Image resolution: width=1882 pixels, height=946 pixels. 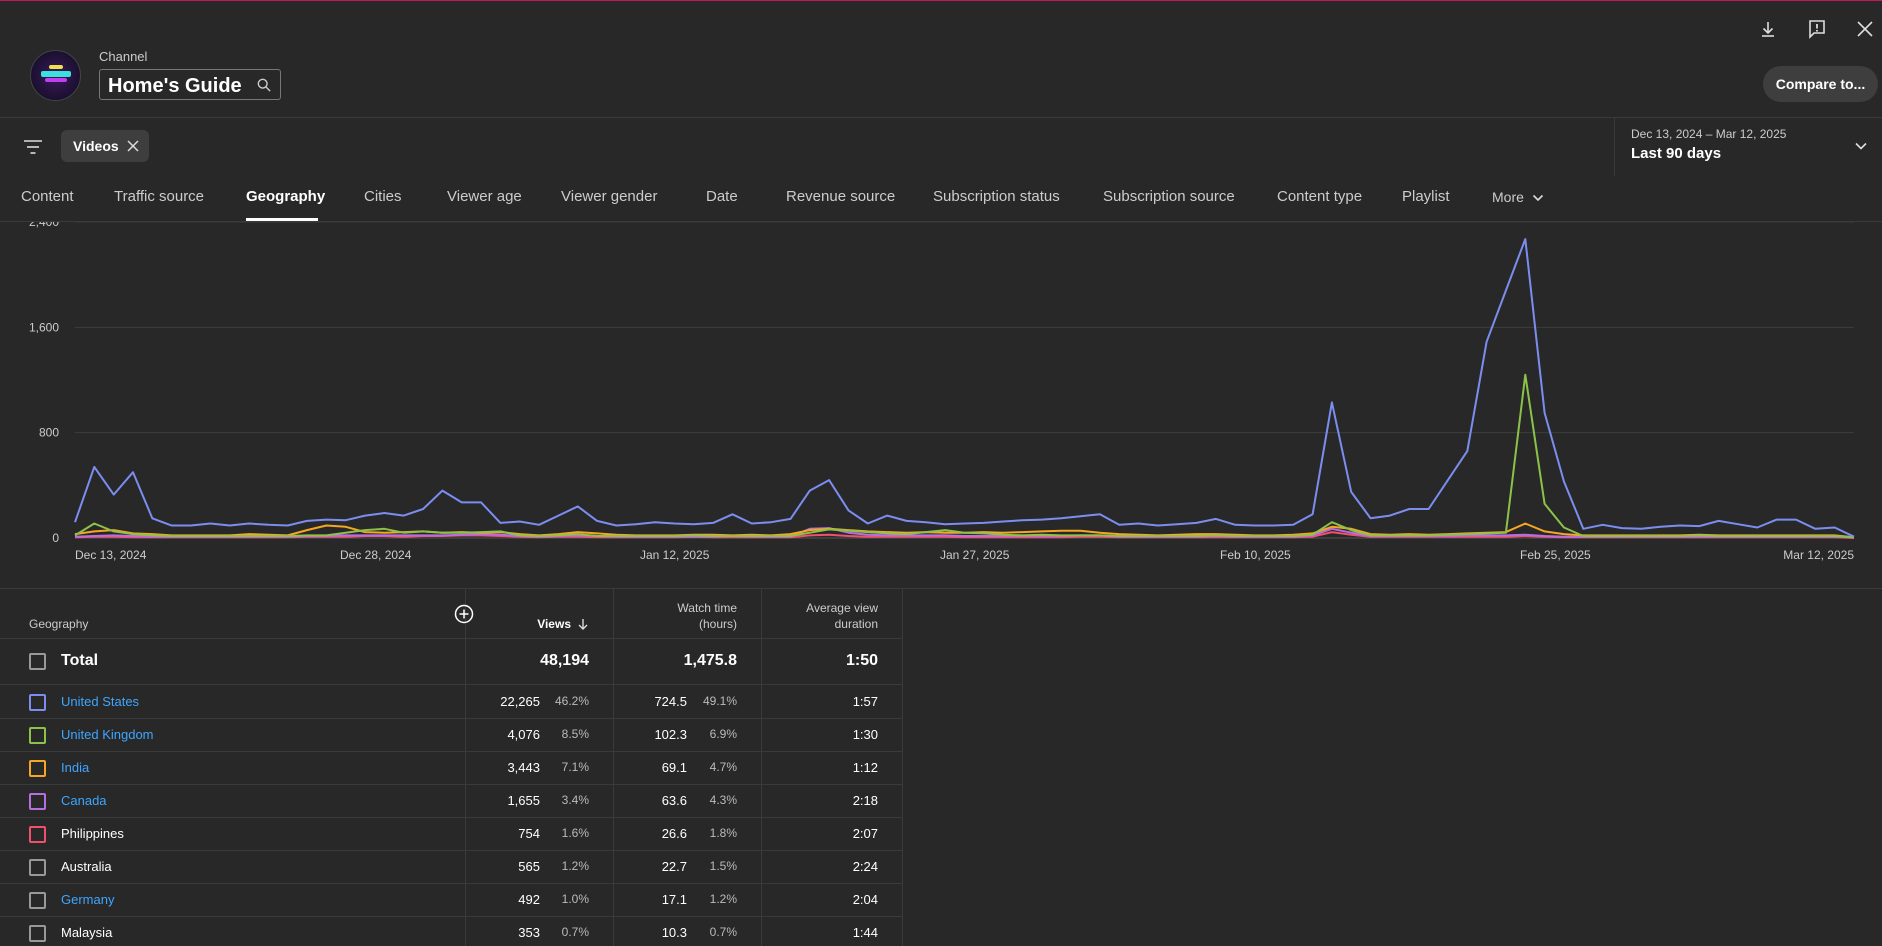 I want to click on date-range-text: Dec 13, 2024 – Mar 12, 2025, so click(x=1709, y=134).